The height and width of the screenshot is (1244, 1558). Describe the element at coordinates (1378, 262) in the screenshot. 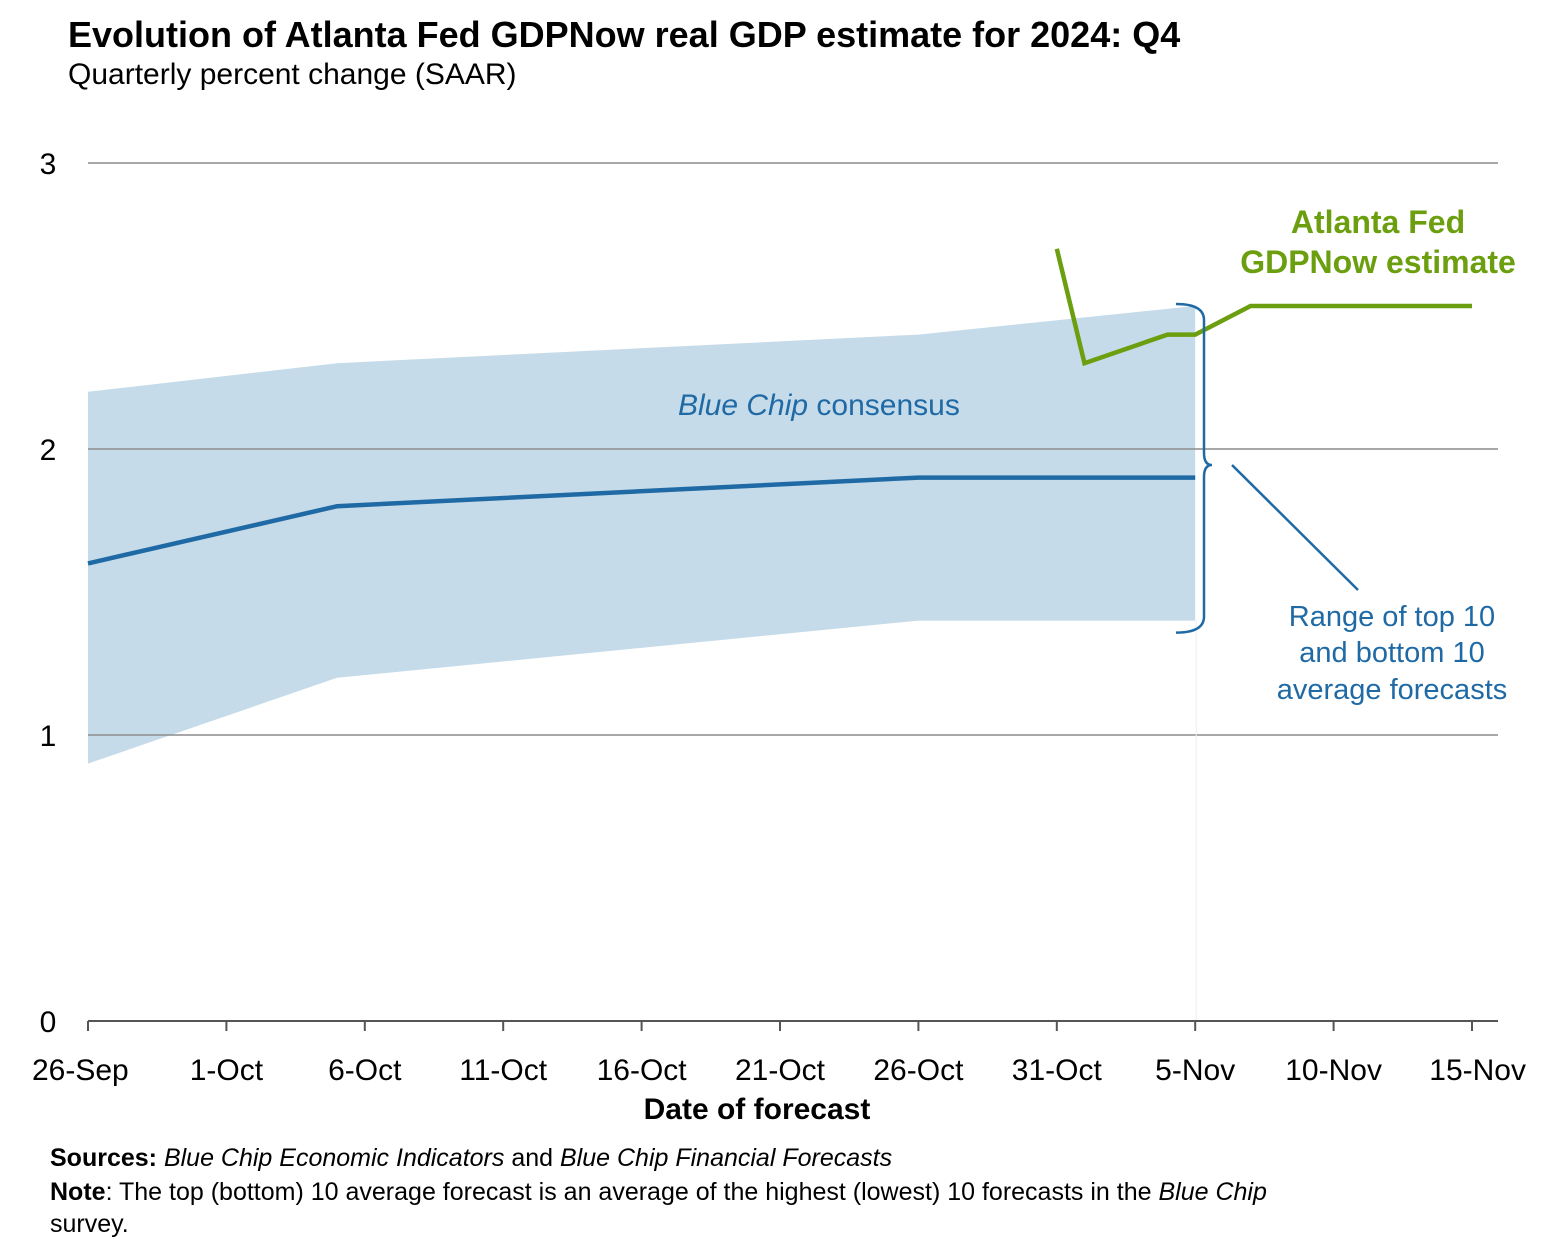

I see `gdpnow-label-line2: GDPNow estimate` at that location.